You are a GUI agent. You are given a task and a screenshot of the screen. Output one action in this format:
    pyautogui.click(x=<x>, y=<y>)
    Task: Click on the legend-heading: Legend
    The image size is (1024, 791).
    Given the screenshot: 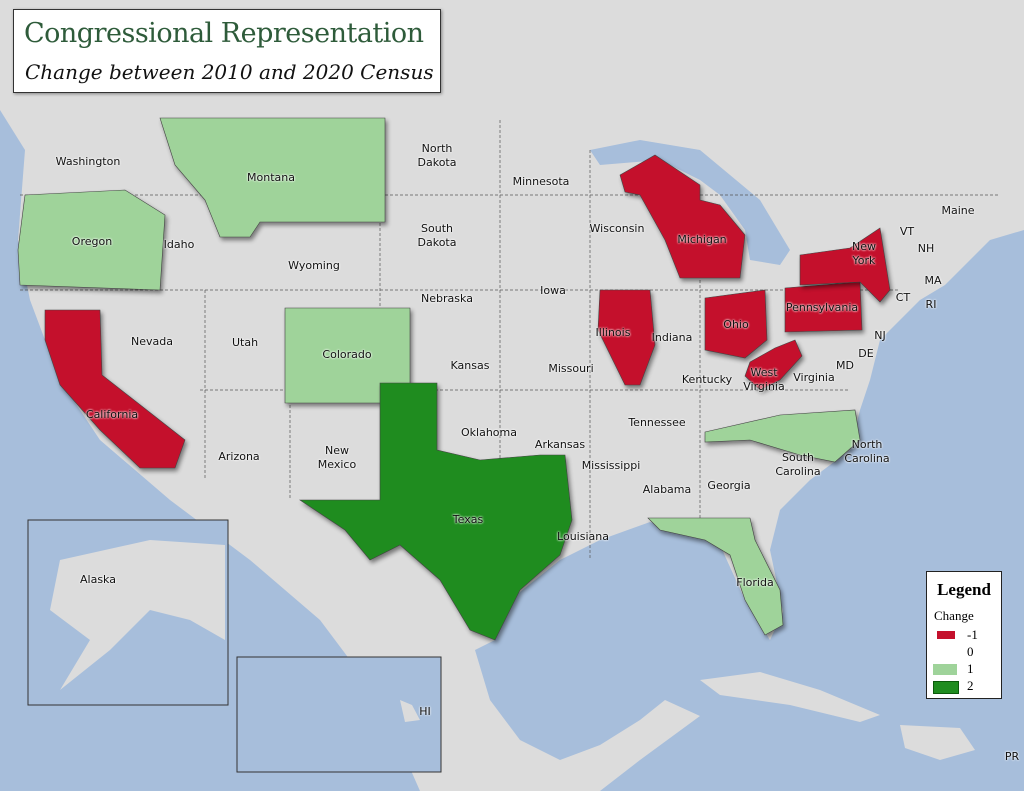 What is the action you would take?
    pyautogui.click(x=964, y=589)
    